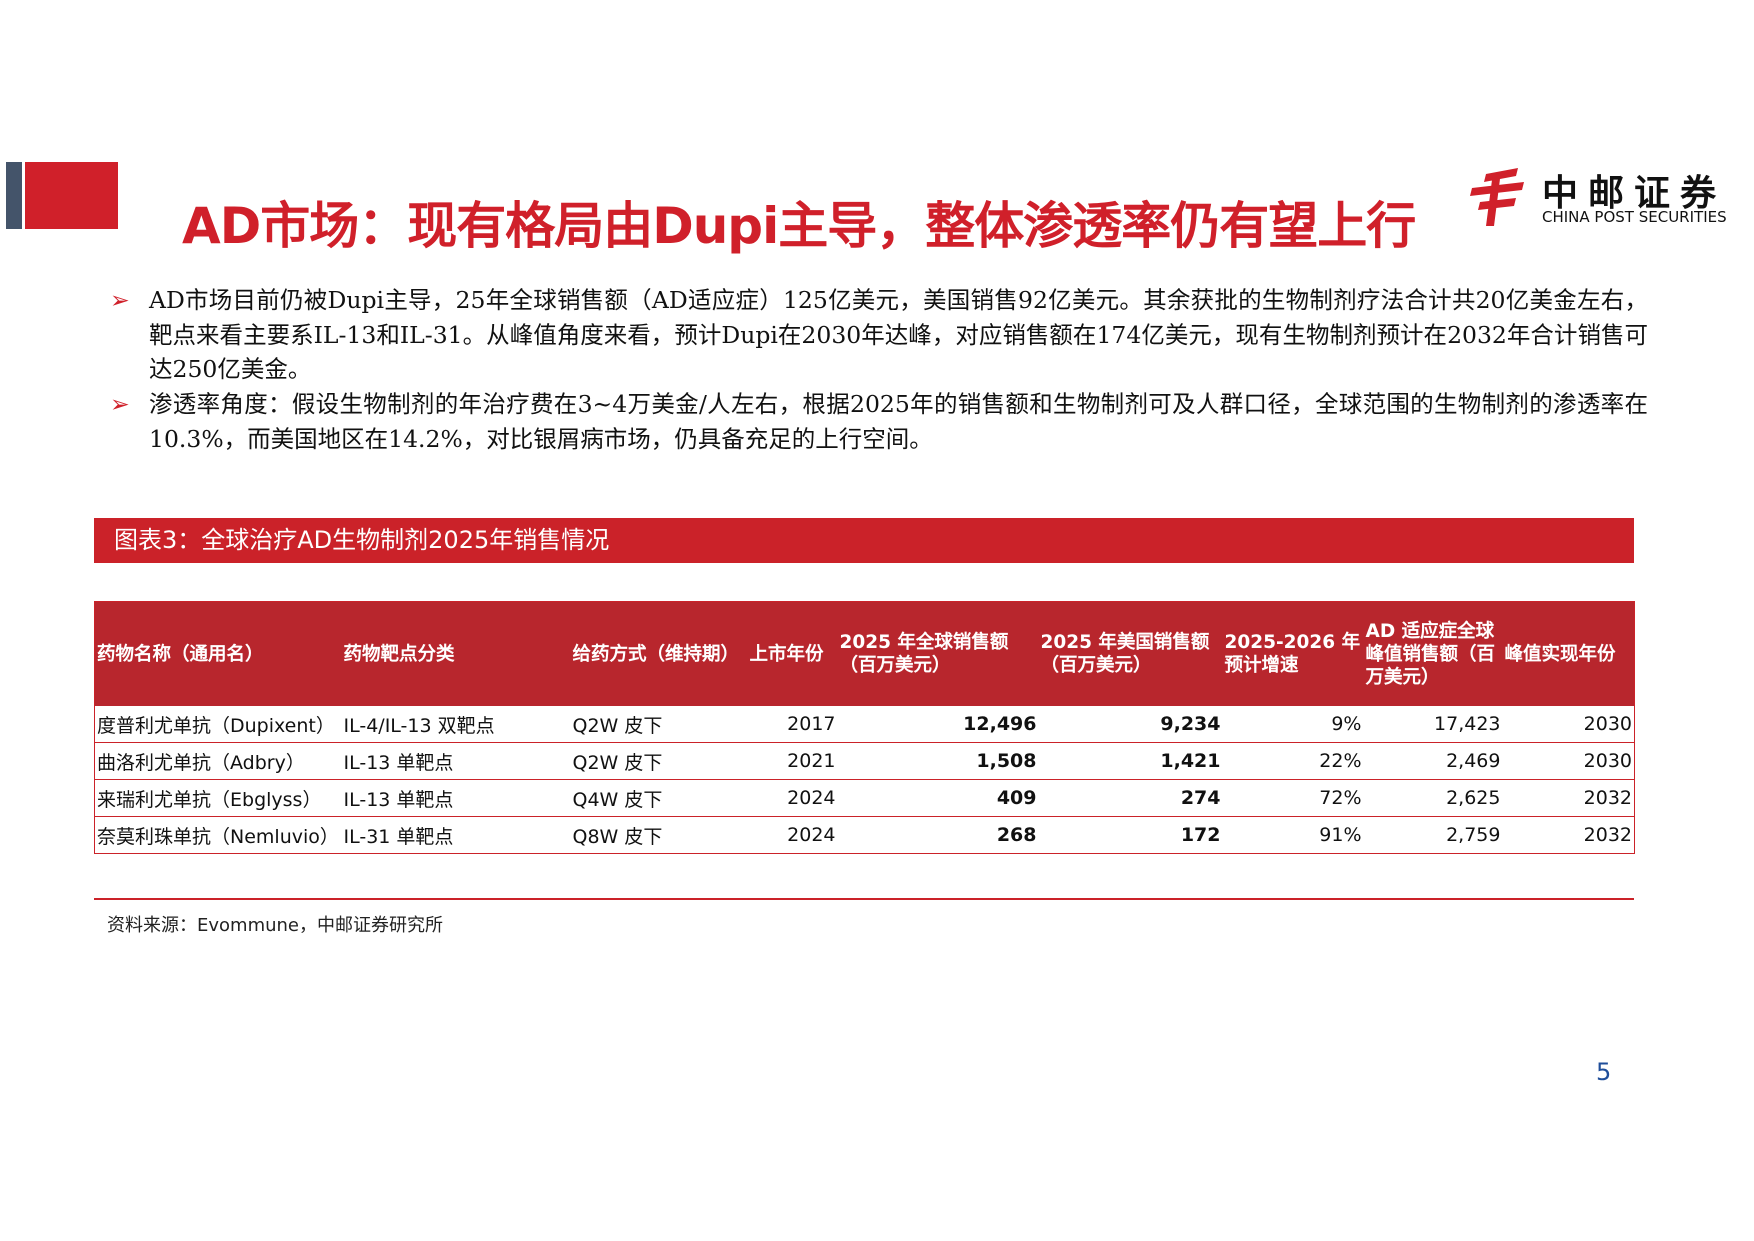 Image resolution: width=1754 pixels, height=1241 pixels. Describe the element at coordinates (456, 724) in the screenshot. I see `table-cell: IL-4/IL-13 双靶点` at that location.